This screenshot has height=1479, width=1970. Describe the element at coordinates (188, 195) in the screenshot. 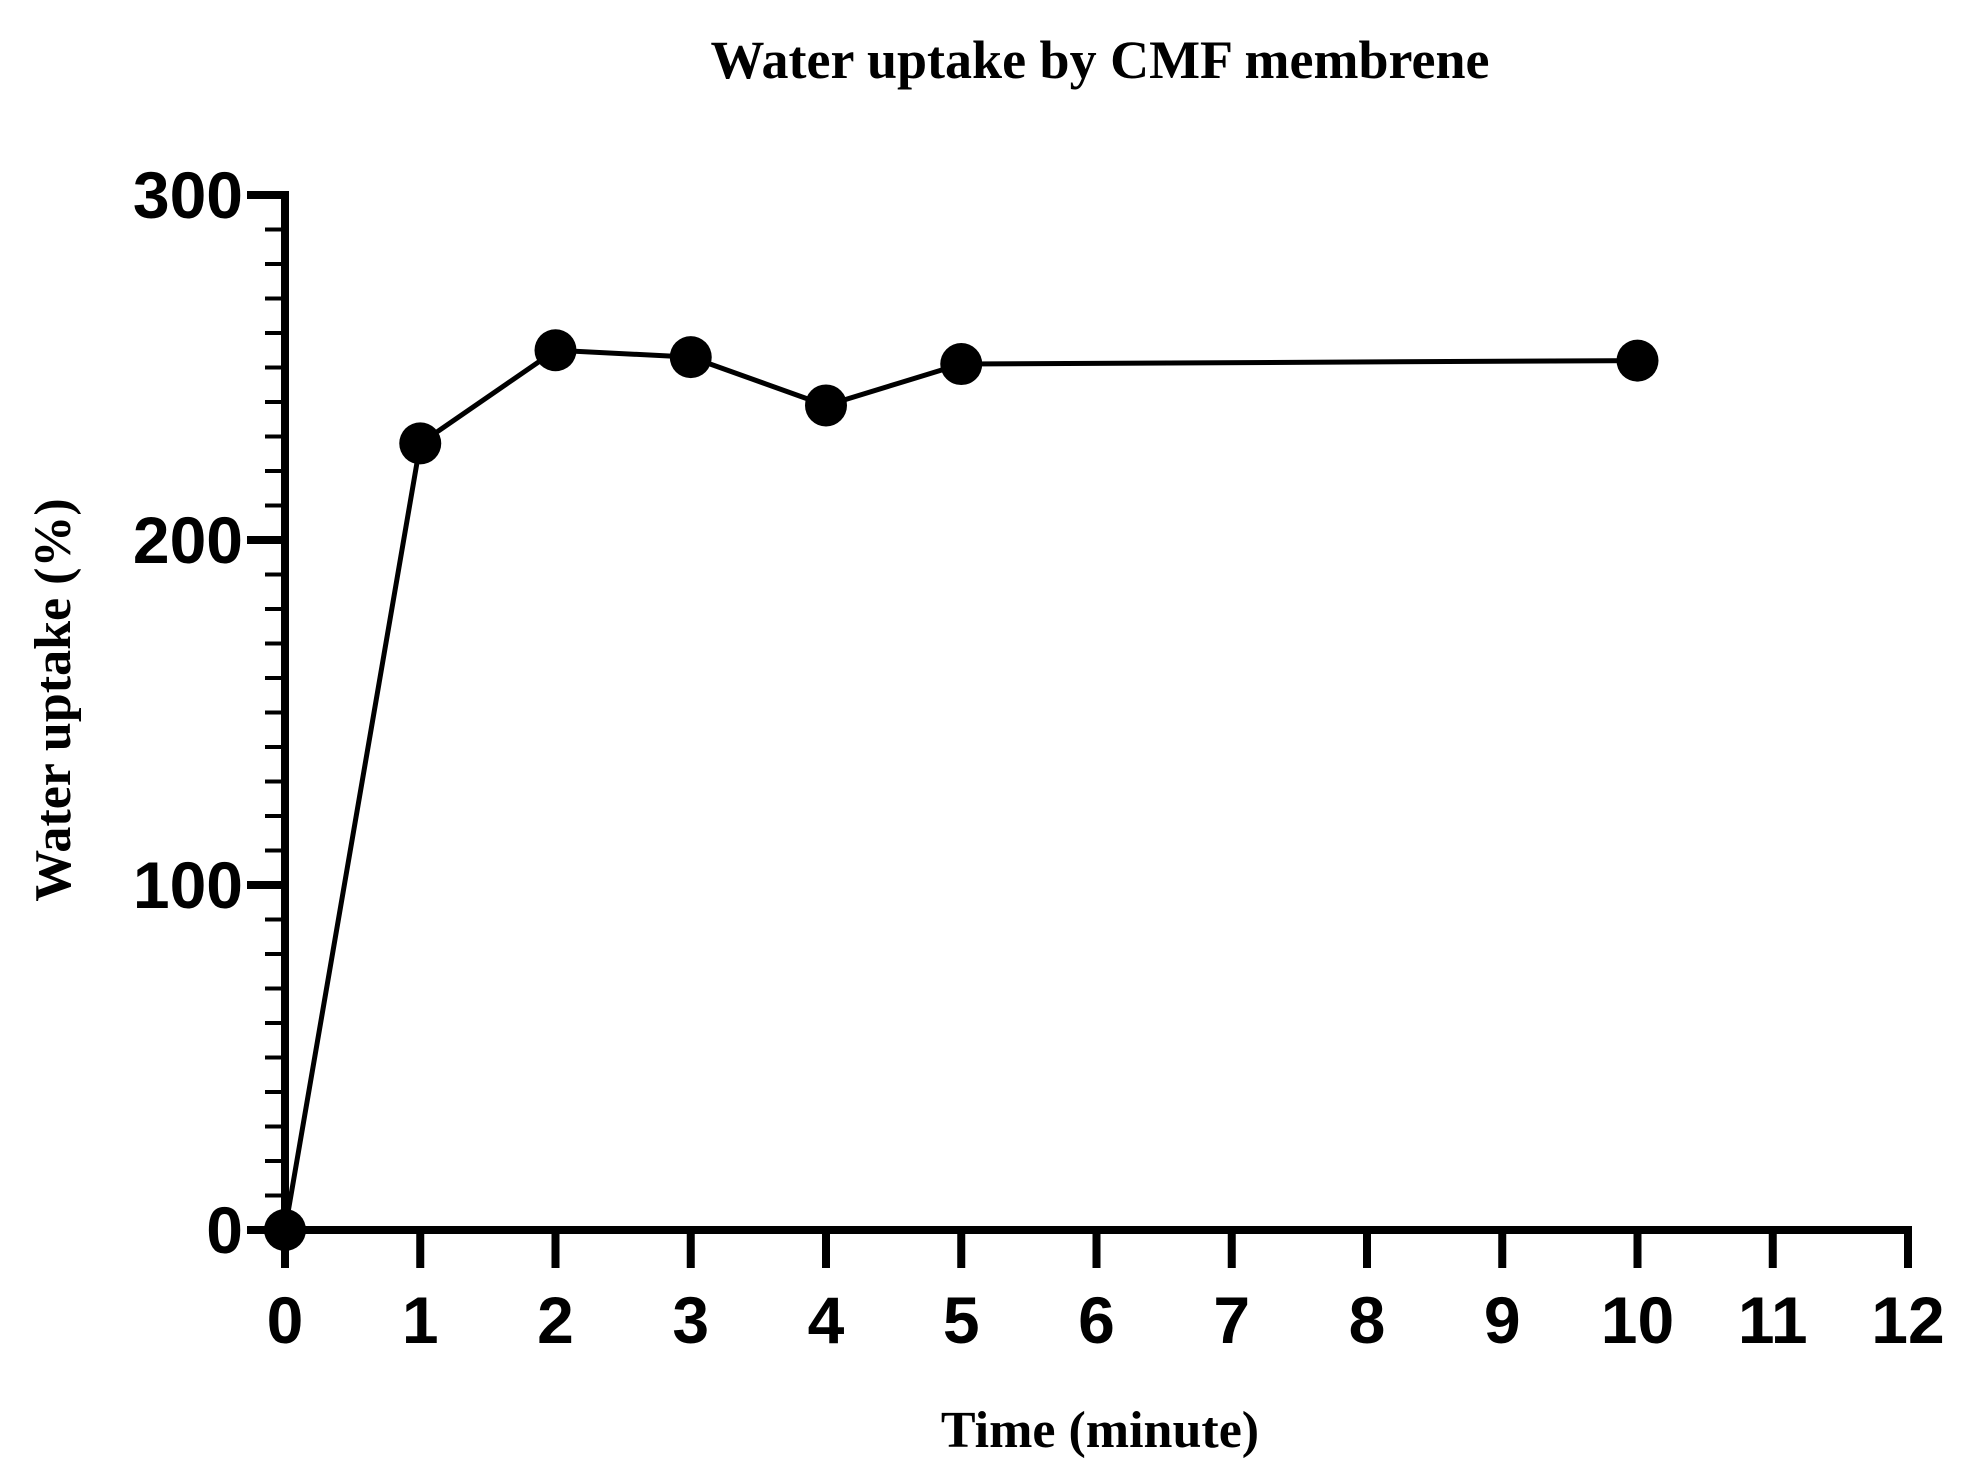

I see `y-tick-label: 300` at that location.